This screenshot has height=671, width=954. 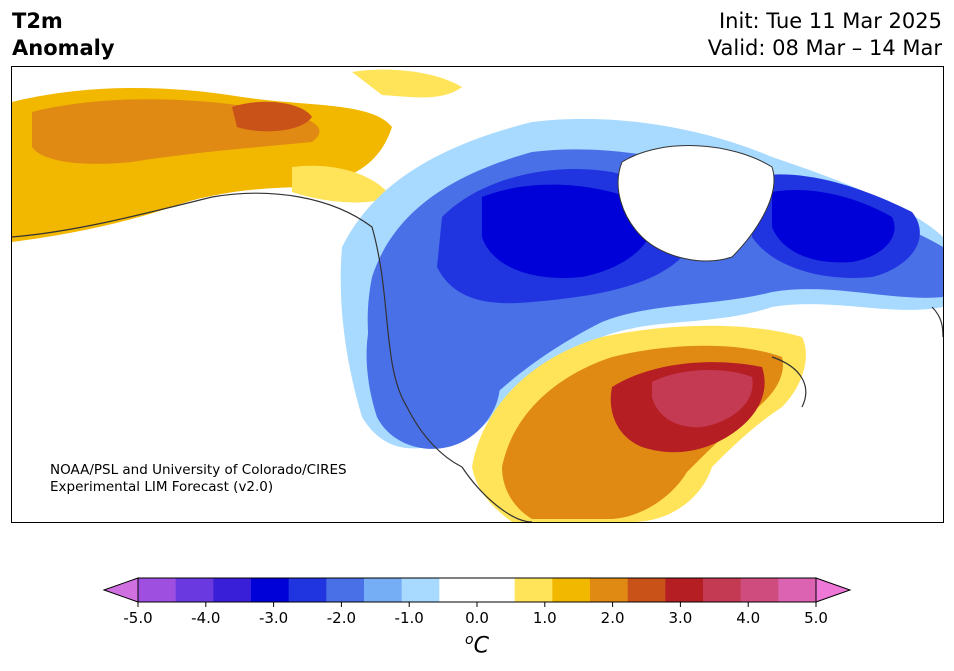 What do you see at coordinates (481, 646) in the screenshot?
I see `unit-base: C` at bounding box center [481, 646].